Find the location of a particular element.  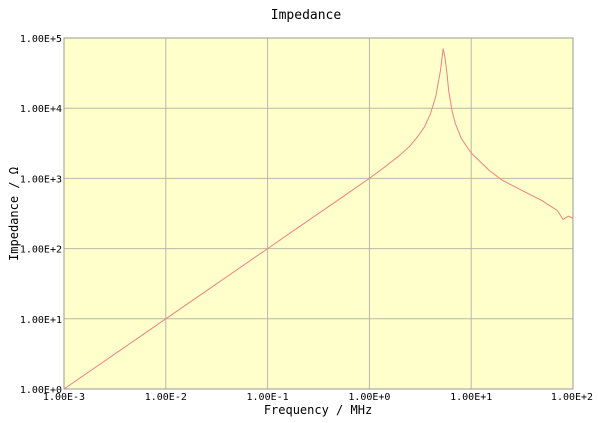

x-tick-label: 1.00E-2 is located at coordinates (166, 397).